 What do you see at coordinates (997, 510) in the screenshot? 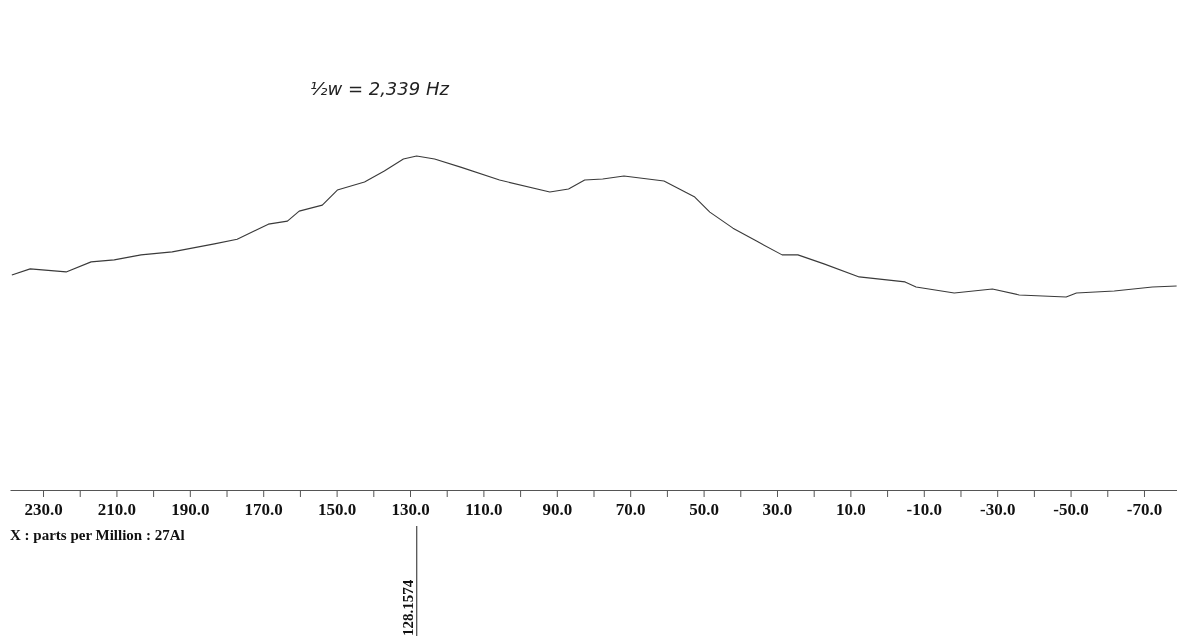
I see `x-tick-label: -30.0` at bounding box center [997, 510].